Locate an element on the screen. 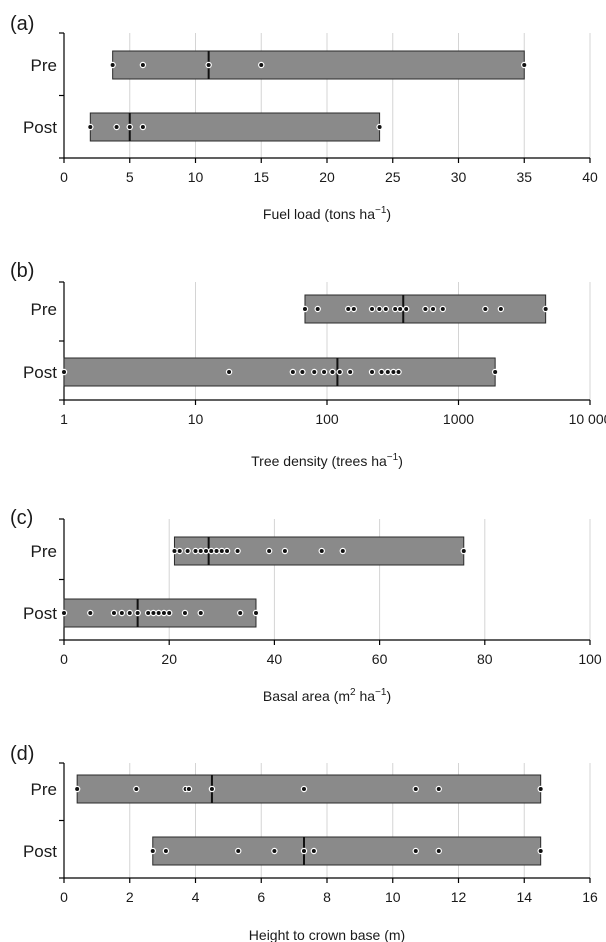  x-tick-label: 2 is located at coordinates (130, 897).